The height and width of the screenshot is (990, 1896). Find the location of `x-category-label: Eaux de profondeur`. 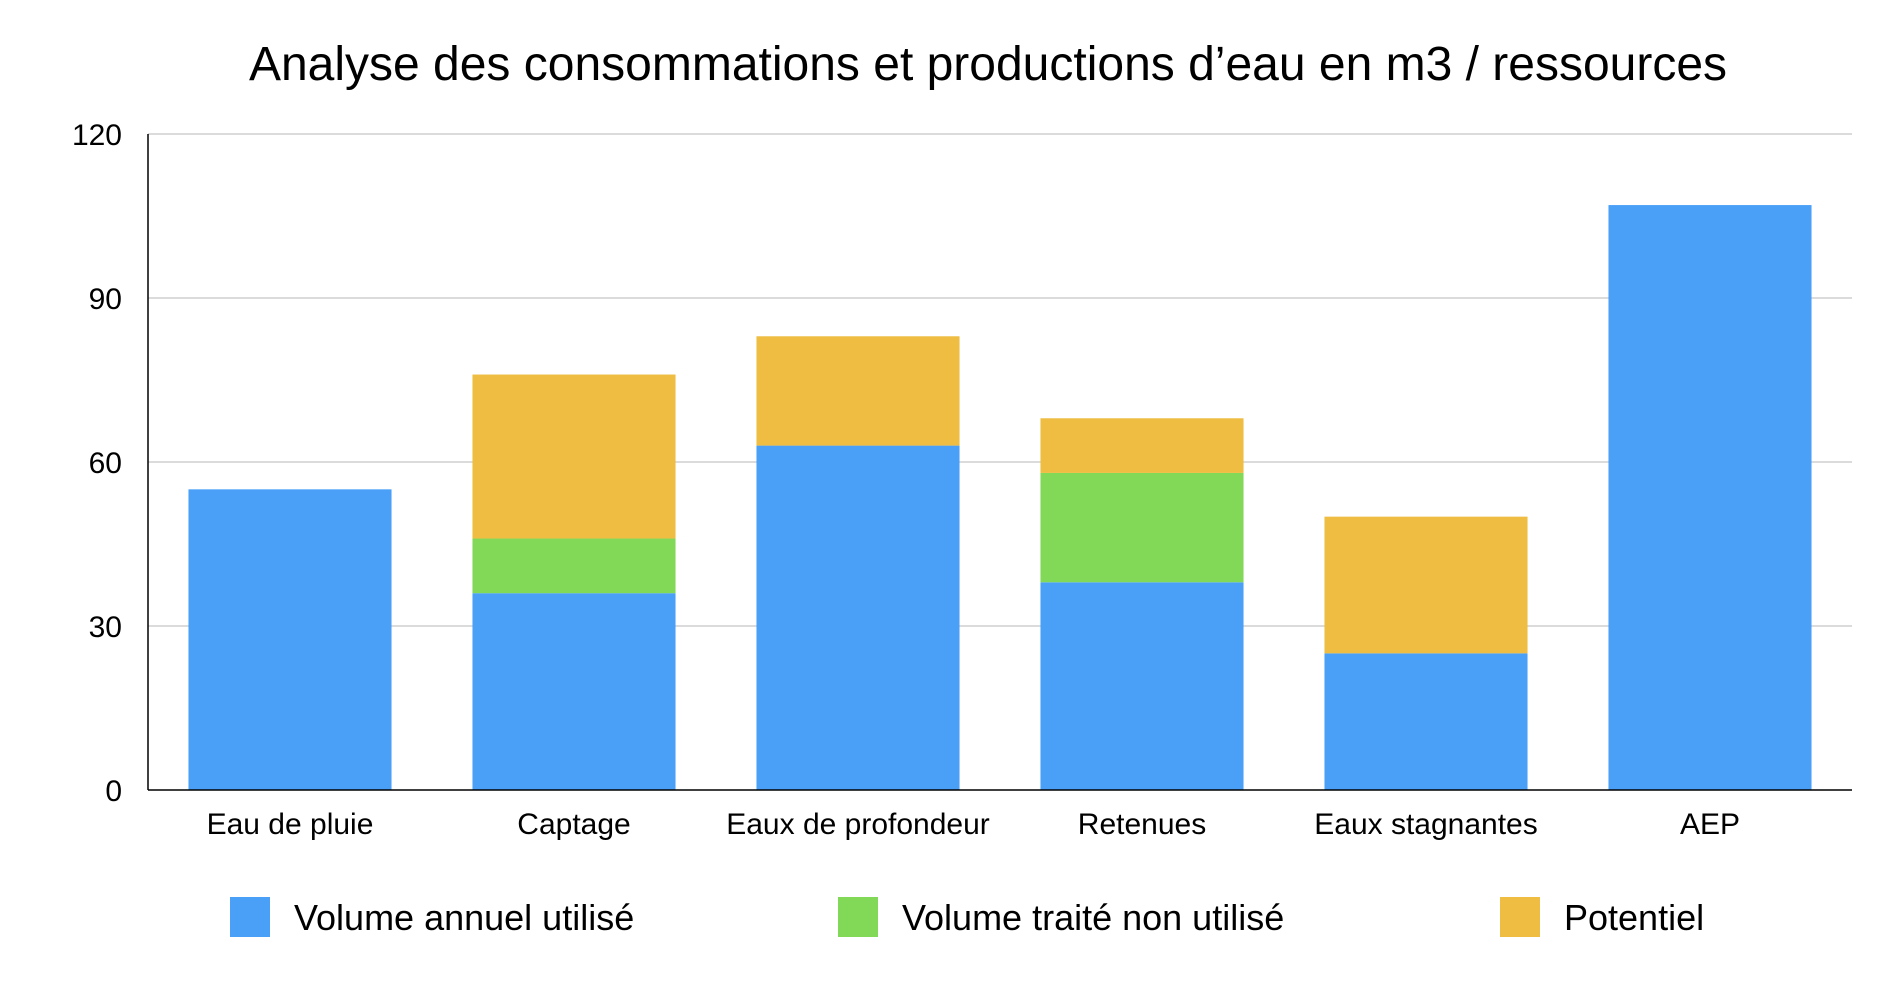

x-category-label: Eaux de profondeur is located at coordinates (858, 824).